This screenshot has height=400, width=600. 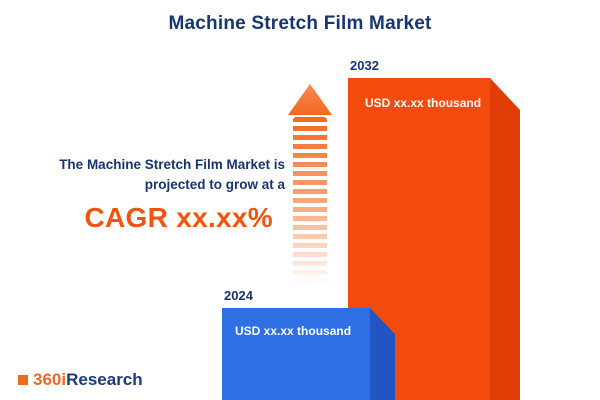 I want to click on bar-2032-value-label: USD xx.xx thousand, so click(x=423, y=103).